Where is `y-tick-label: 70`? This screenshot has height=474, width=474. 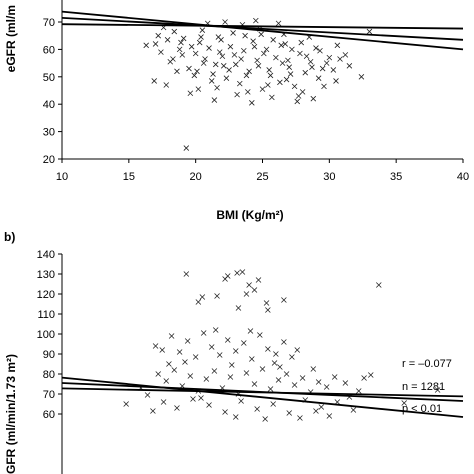
y-tick-label: 70 is located at coordinates (49, 23).